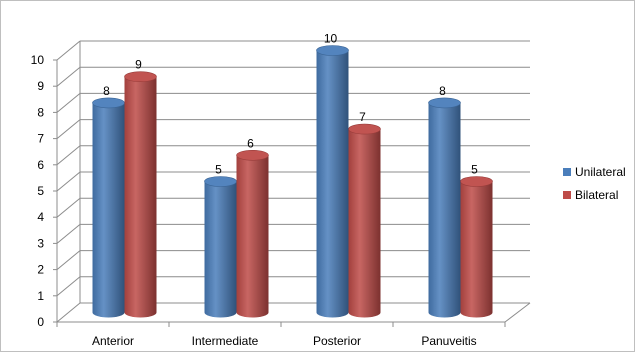  I want to click on y-tick-label: 4, so click(40, 217).